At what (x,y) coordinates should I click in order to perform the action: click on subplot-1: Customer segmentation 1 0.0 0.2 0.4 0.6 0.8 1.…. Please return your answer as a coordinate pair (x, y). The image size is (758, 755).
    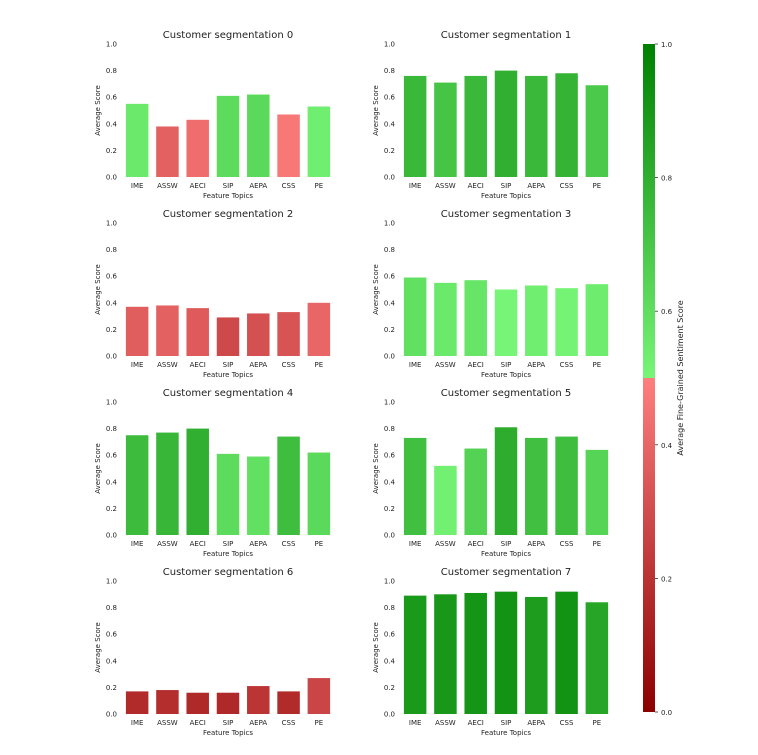
    Looking at the image, I should click on (490, 115).